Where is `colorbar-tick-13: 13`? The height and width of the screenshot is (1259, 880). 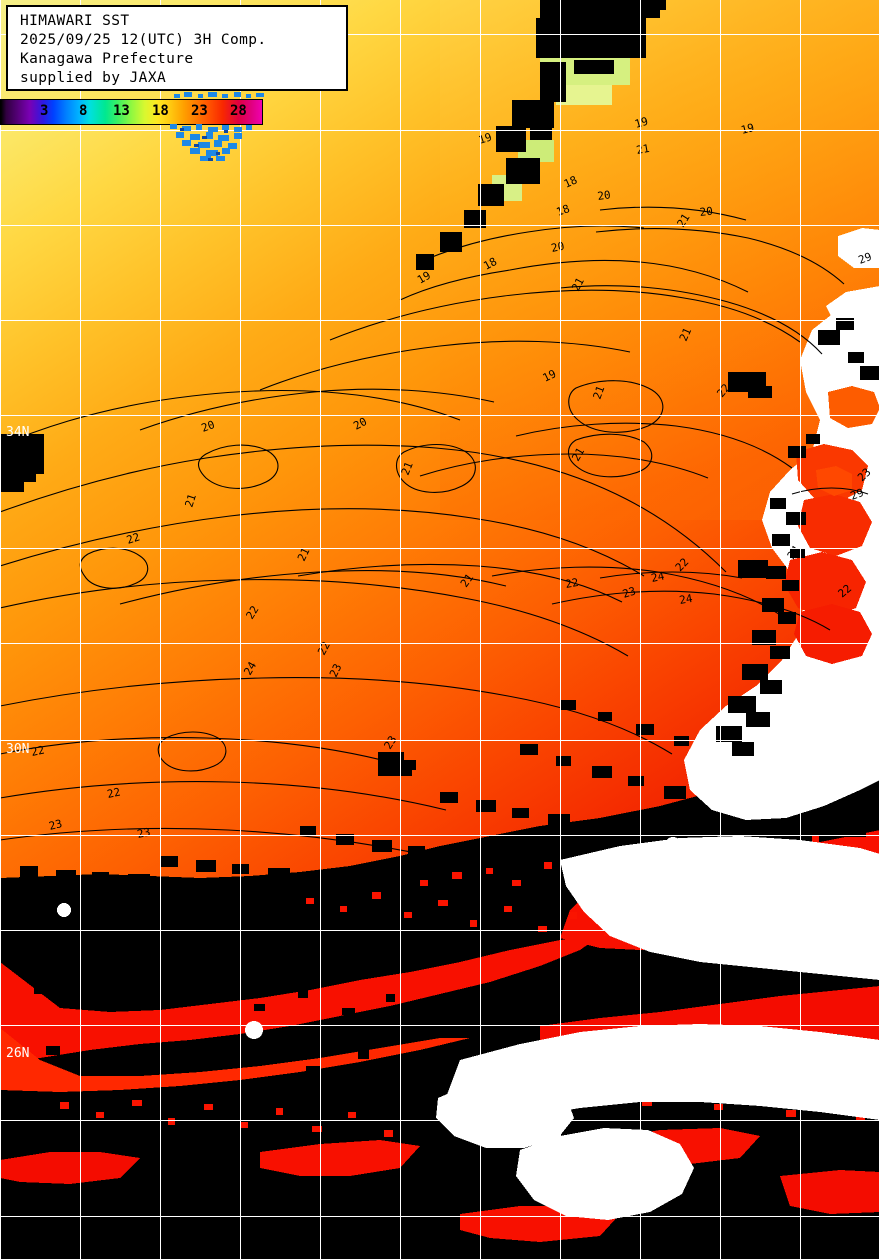 colorbar-tick-13: 13 is located at coordinates (121, 111).